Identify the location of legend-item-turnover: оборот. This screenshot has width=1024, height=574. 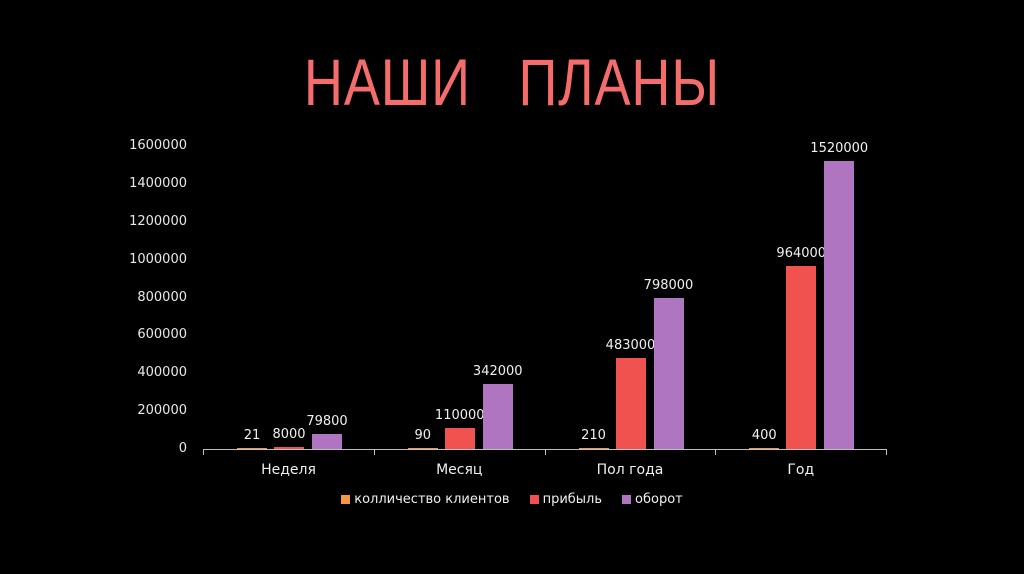
(652, 499).